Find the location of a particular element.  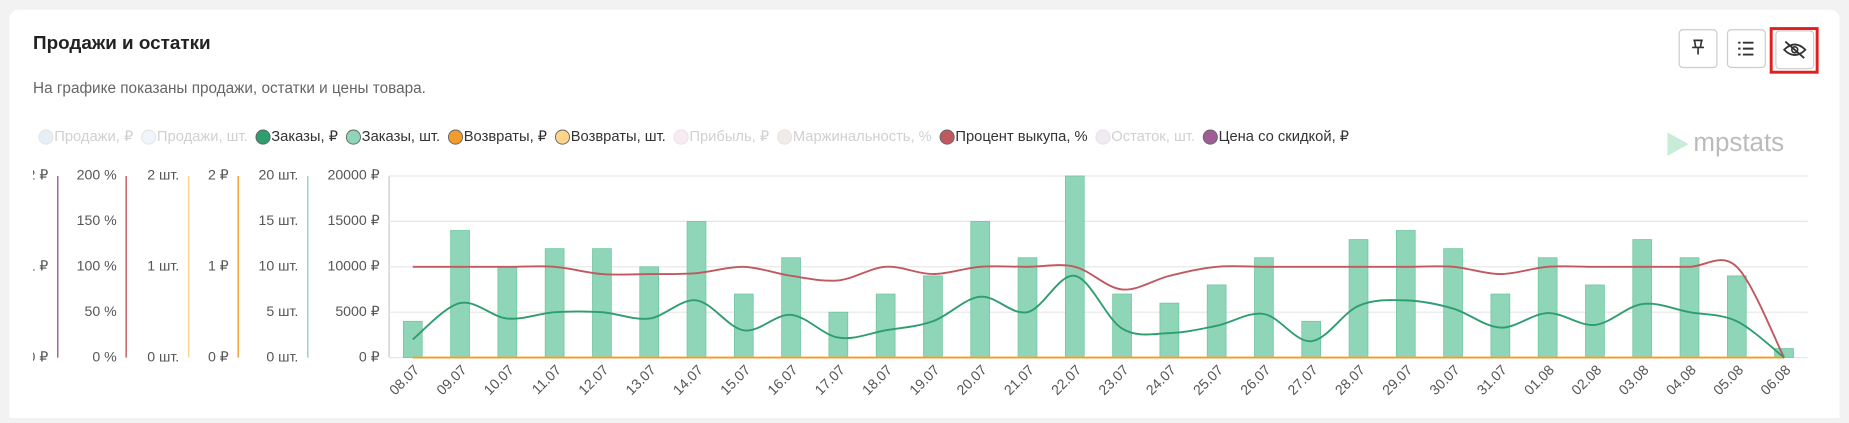

legend-item: Заказы, ₽ is located at coordinates (297, 137).